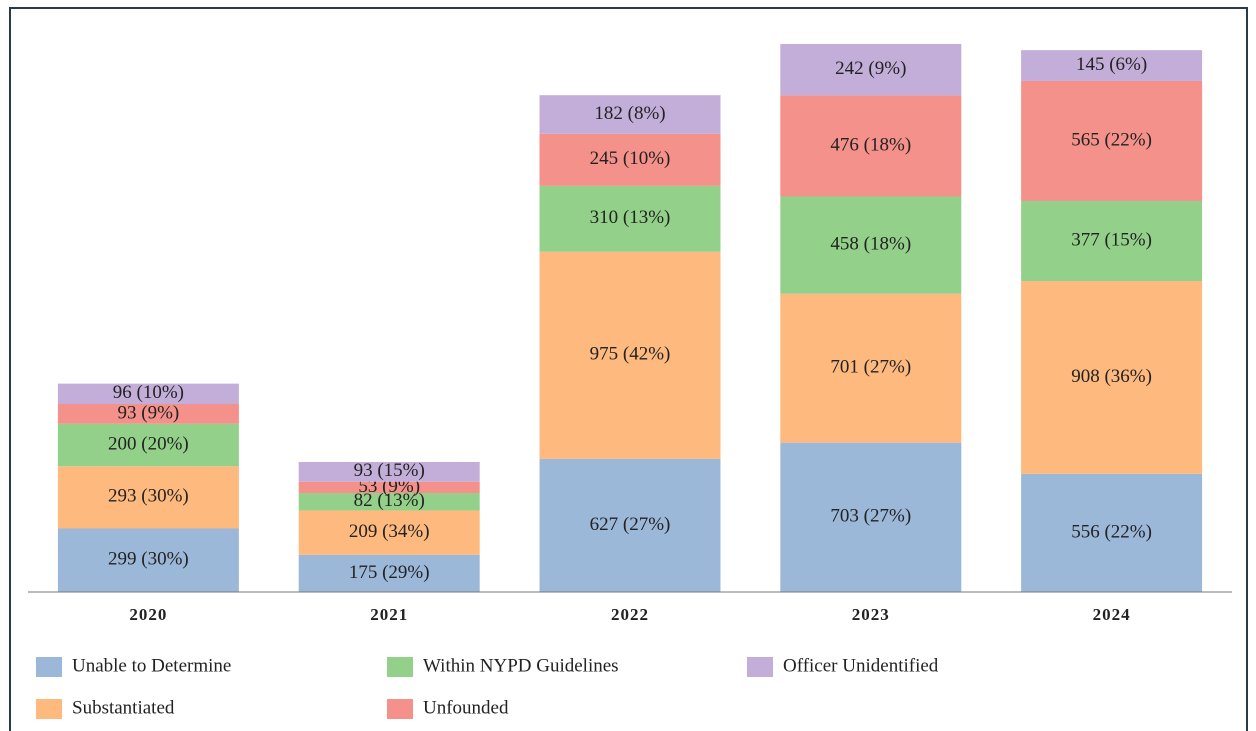 Image resolution: width=1256 pixels, height=731 pixels. I want to click on data-label: 908 (36%), so click(1111, 376).